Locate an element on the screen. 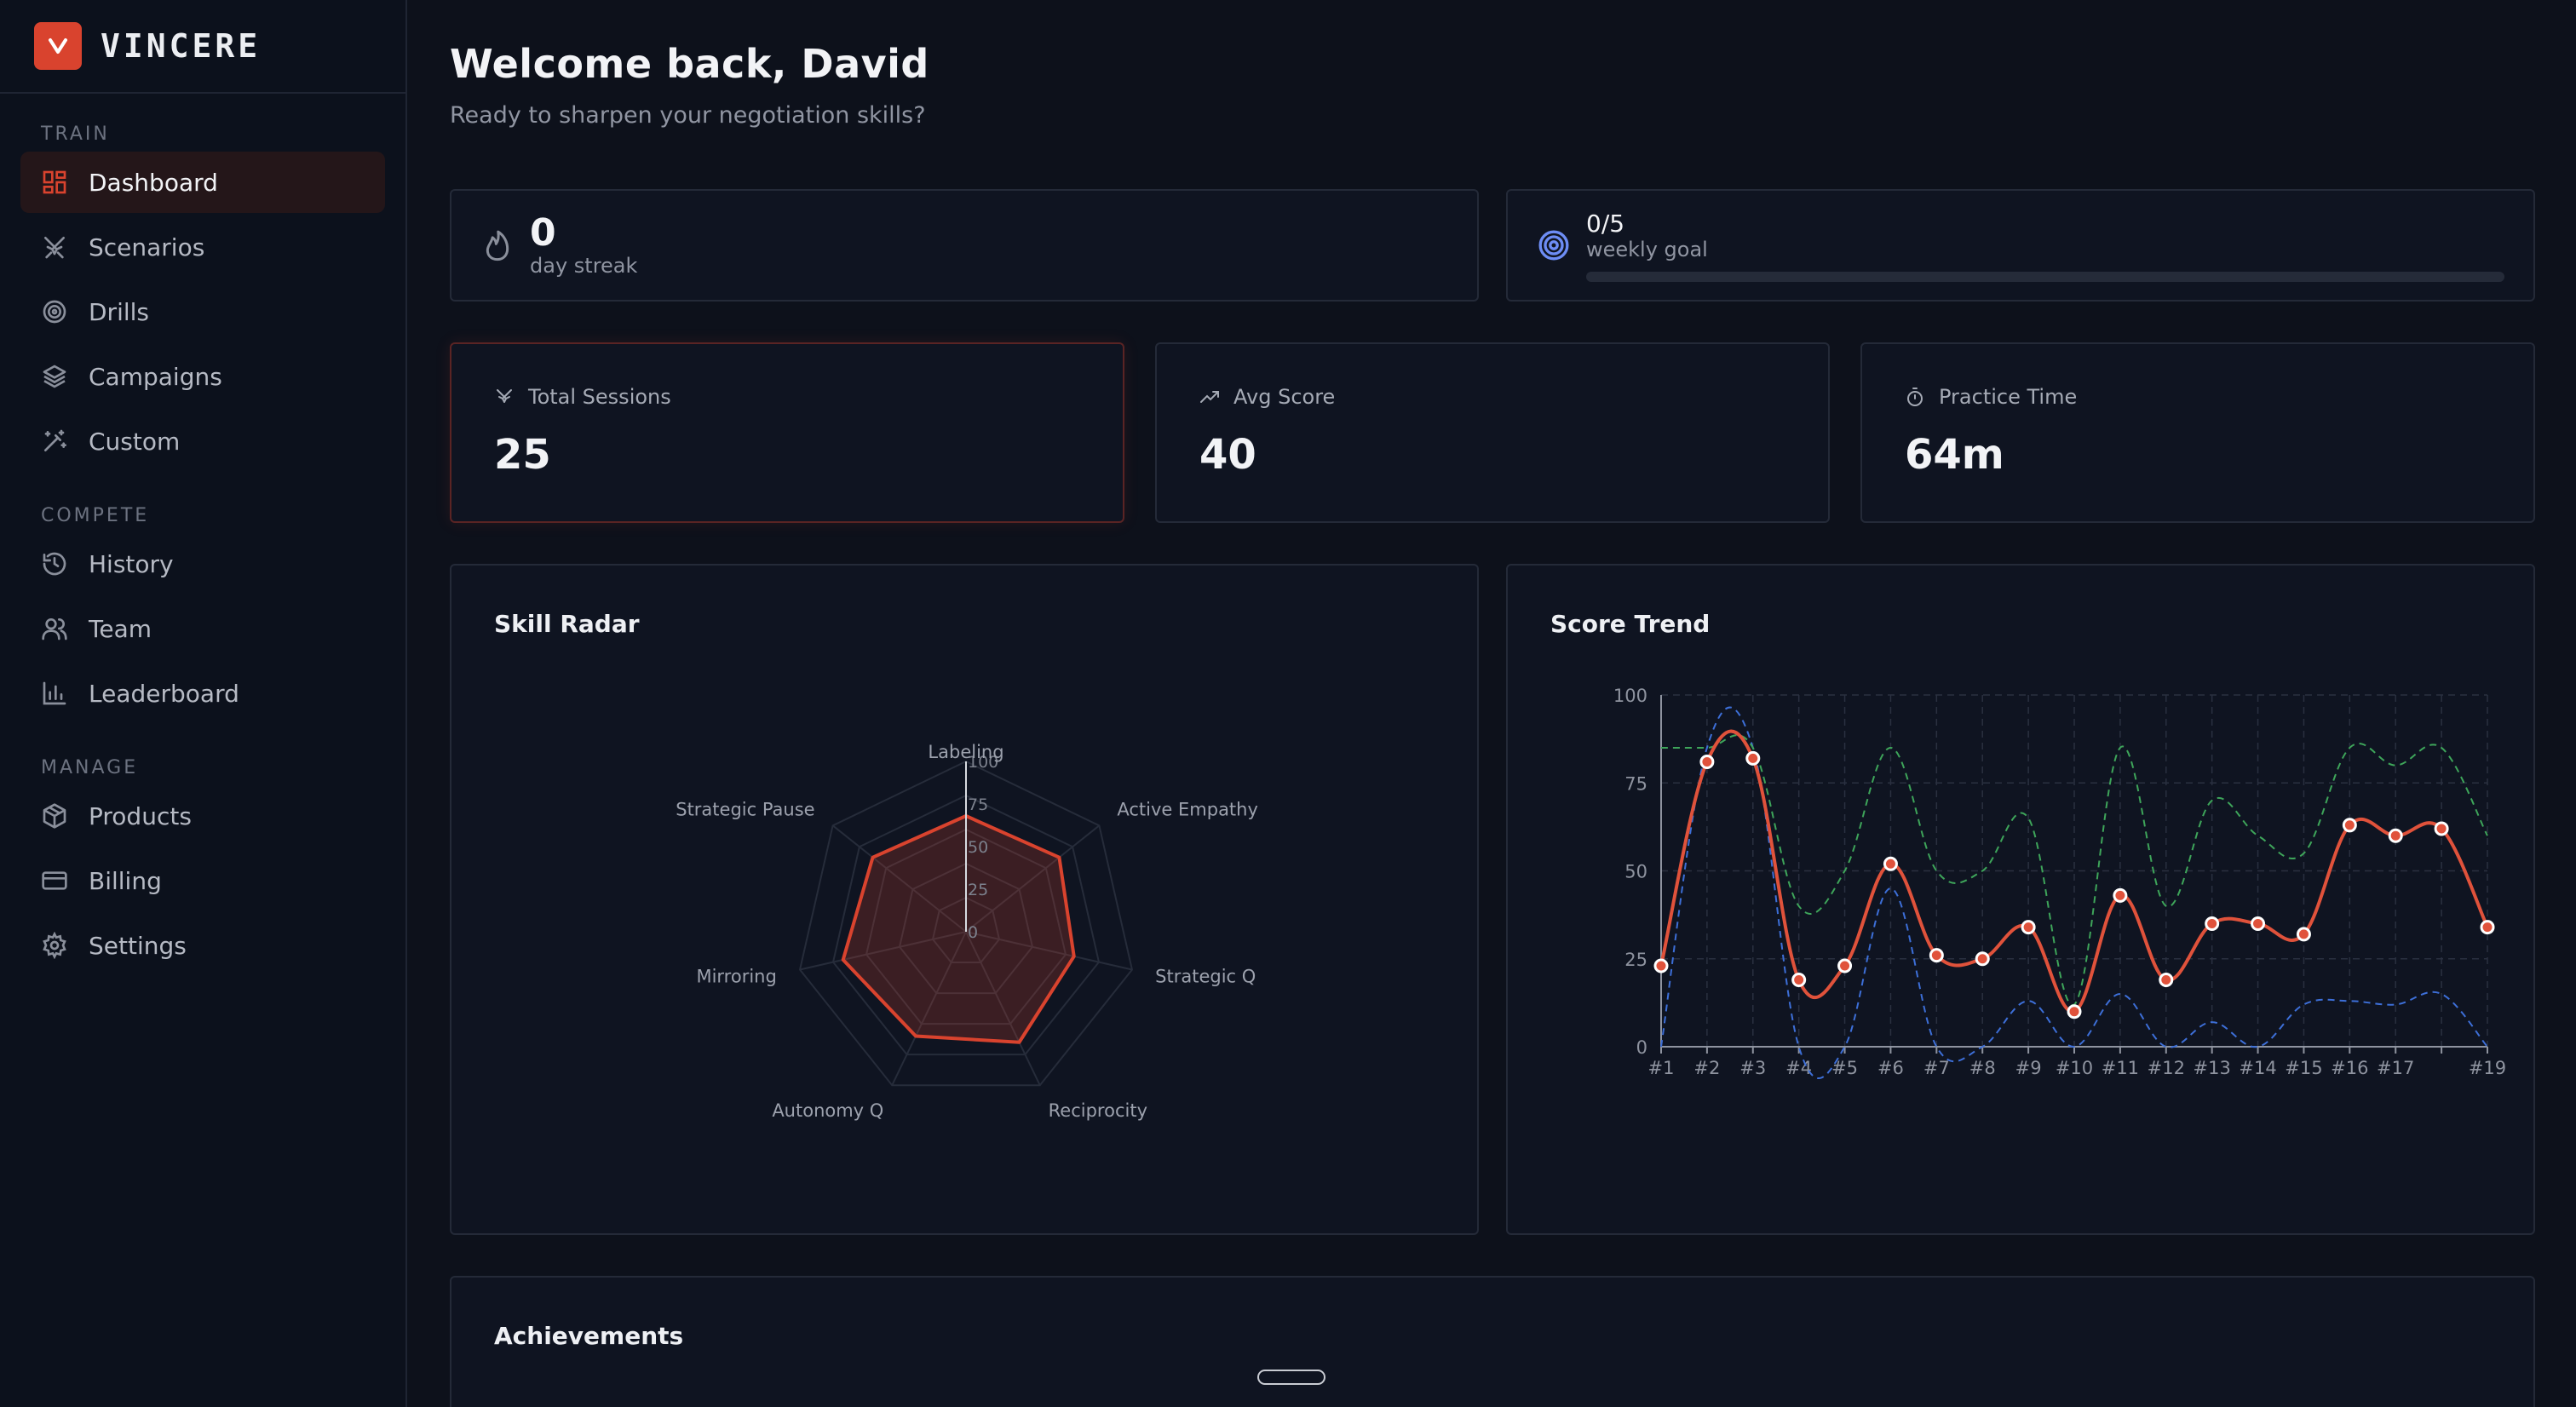 This screenshot has width=2576, height=1407. section-label-train: TRAIN is located at coordinates (75, 134).